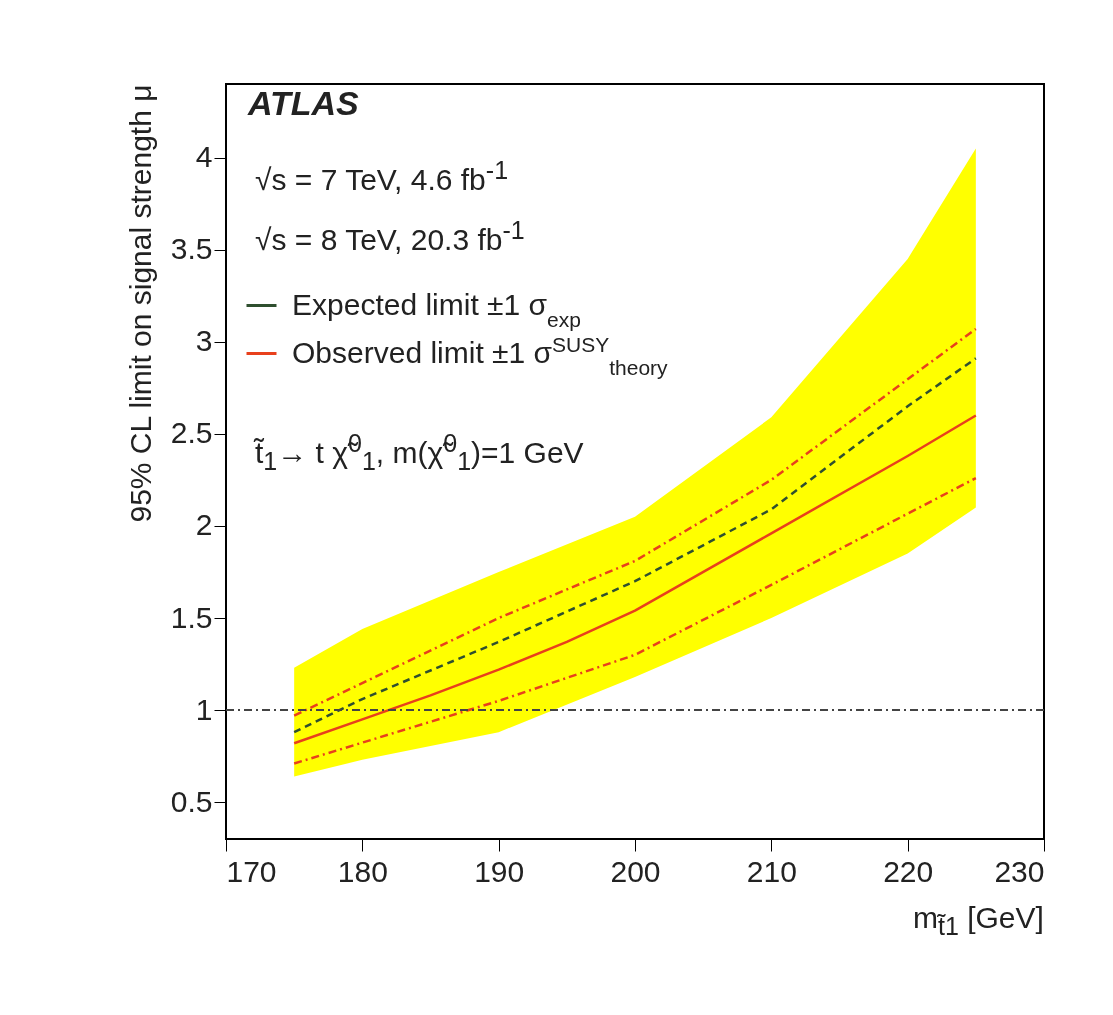 This screenshot has height=1015, width=1113. I want to click on y-tick-label: 3.5, so click(191, 249).